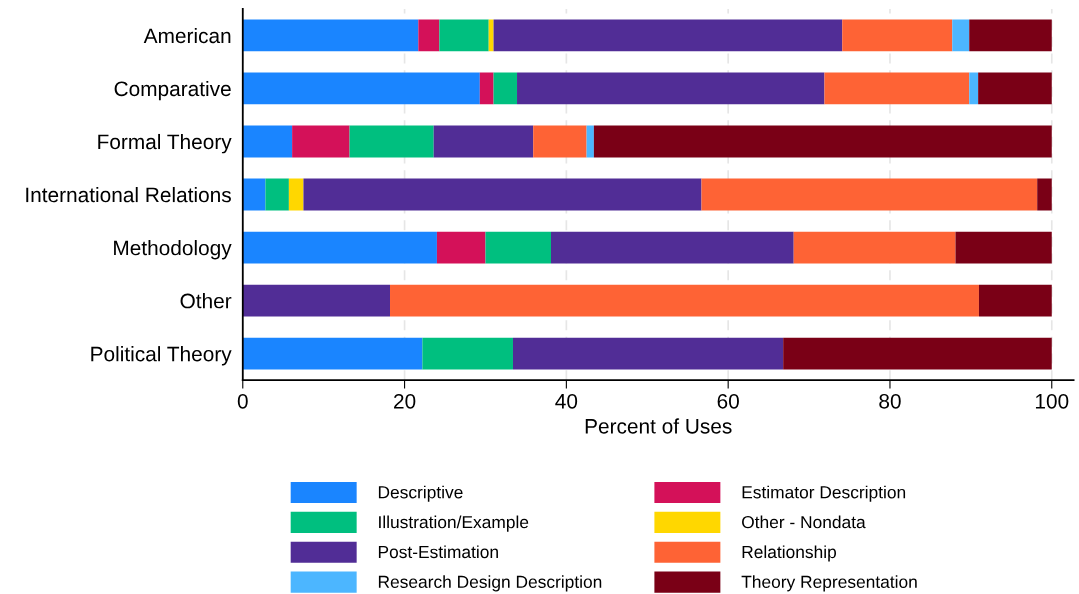 This screenshot has height=594, width=1079. I want to click on y-tick-label: International Relations, so click(128, 194).